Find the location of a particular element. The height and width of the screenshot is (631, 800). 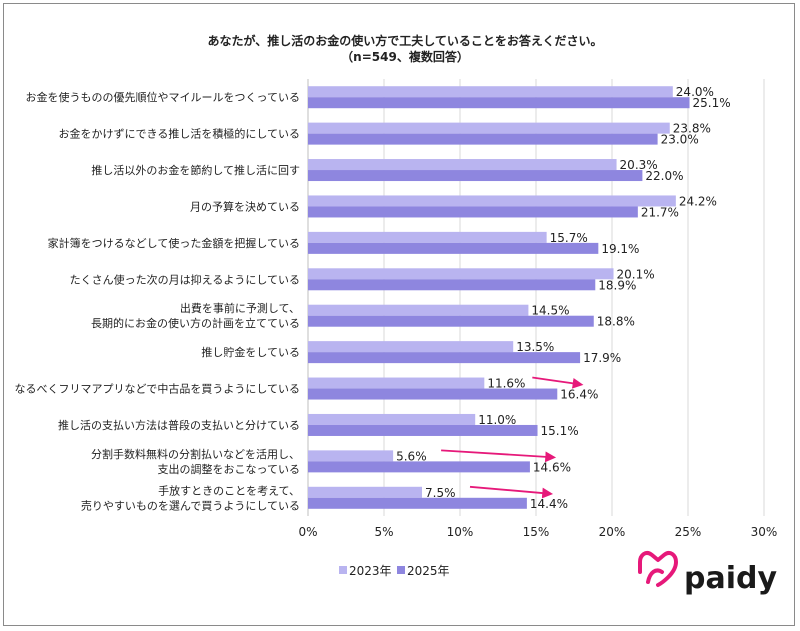

bar-2023年-8 is located at coordinates (396, 383).